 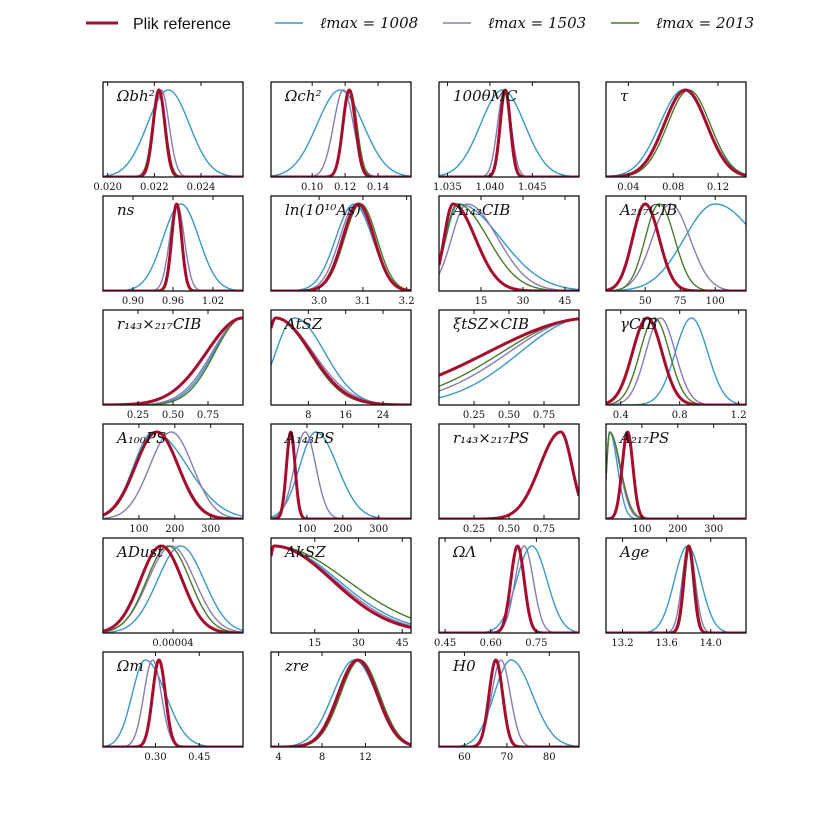 What do you see at coordinates (407, 301) in the screenshot?
I see `x-tick-label: 3.2` at bounding box center [407, 301].